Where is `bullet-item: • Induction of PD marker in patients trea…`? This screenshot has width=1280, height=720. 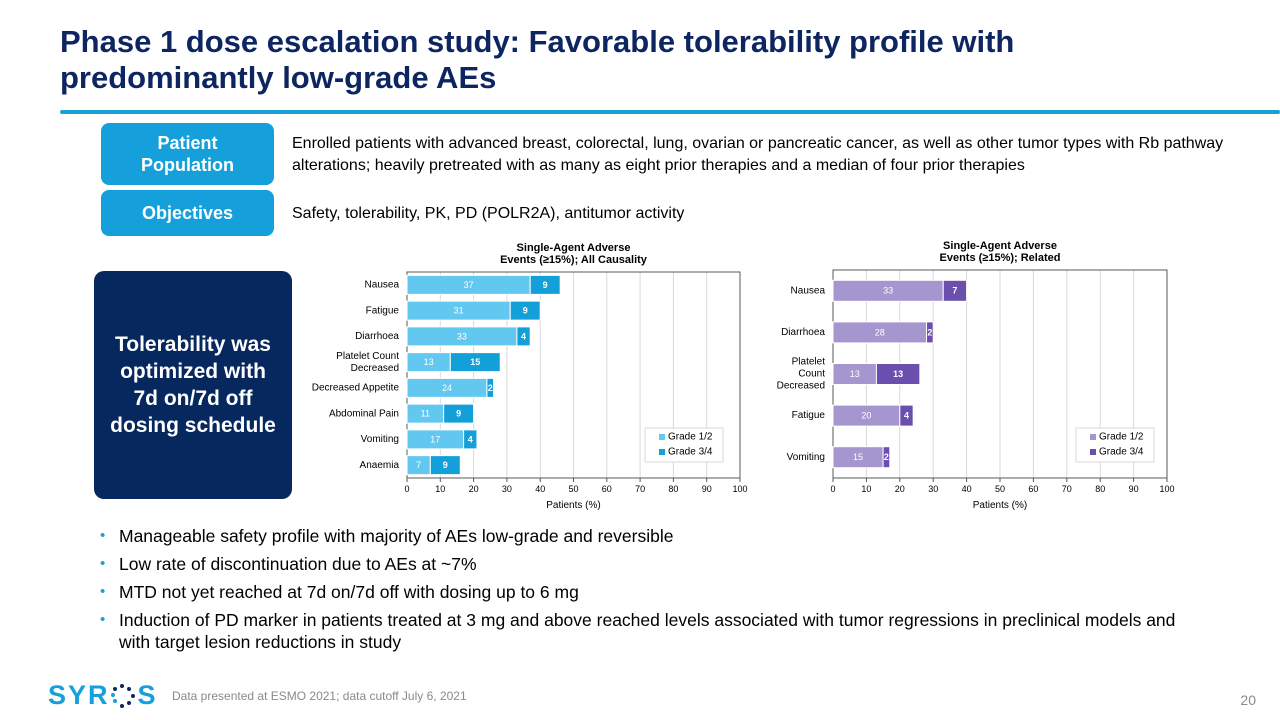 bullet-item: • Induction of PD marker in patients trea… is located at coordinates (640, 631).